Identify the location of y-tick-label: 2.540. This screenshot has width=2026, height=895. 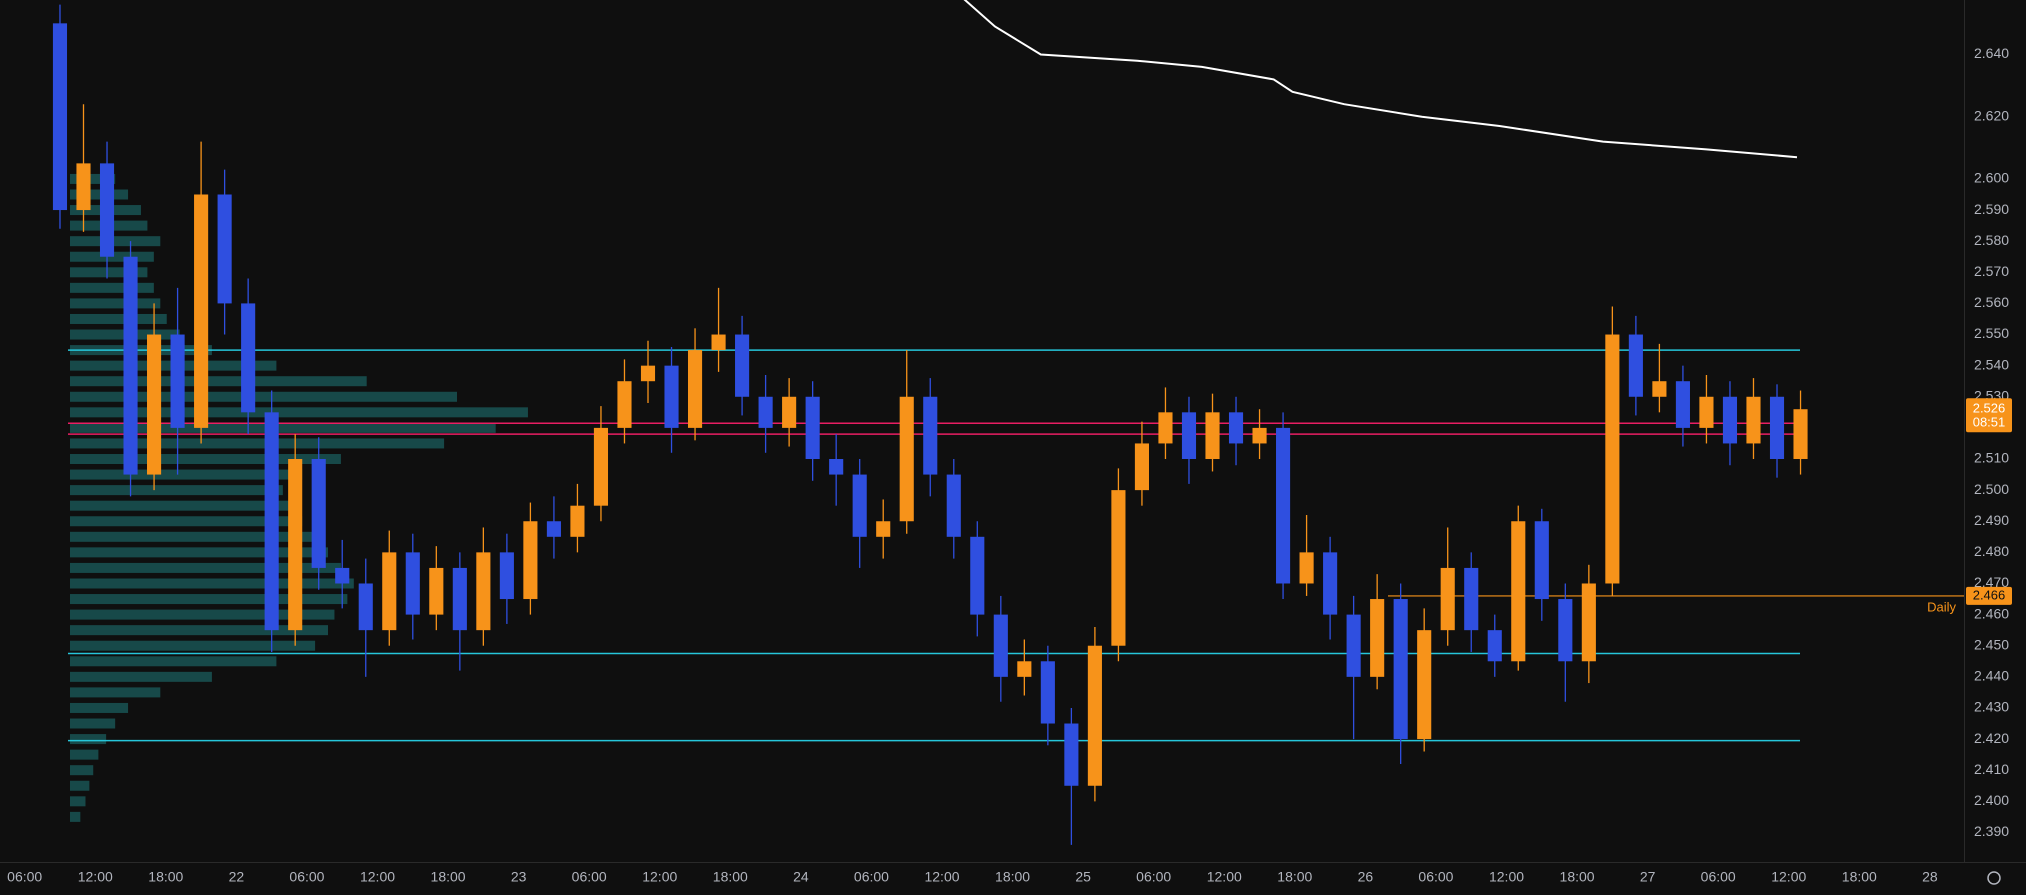
(1991, 364).